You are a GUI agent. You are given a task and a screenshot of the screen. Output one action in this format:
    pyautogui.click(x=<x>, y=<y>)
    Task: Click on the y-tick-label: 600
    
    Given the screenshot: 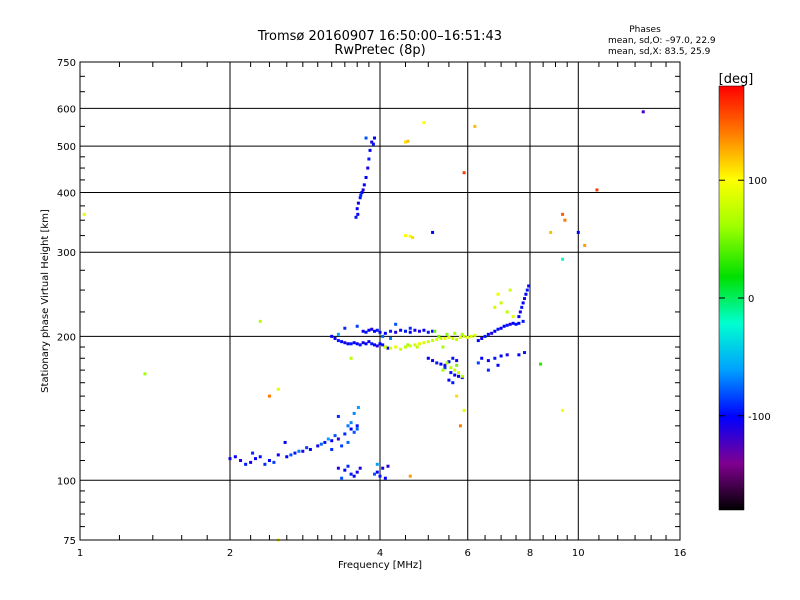 What is the action you would take?
    pyautogui.click(x=66, y=109)
    